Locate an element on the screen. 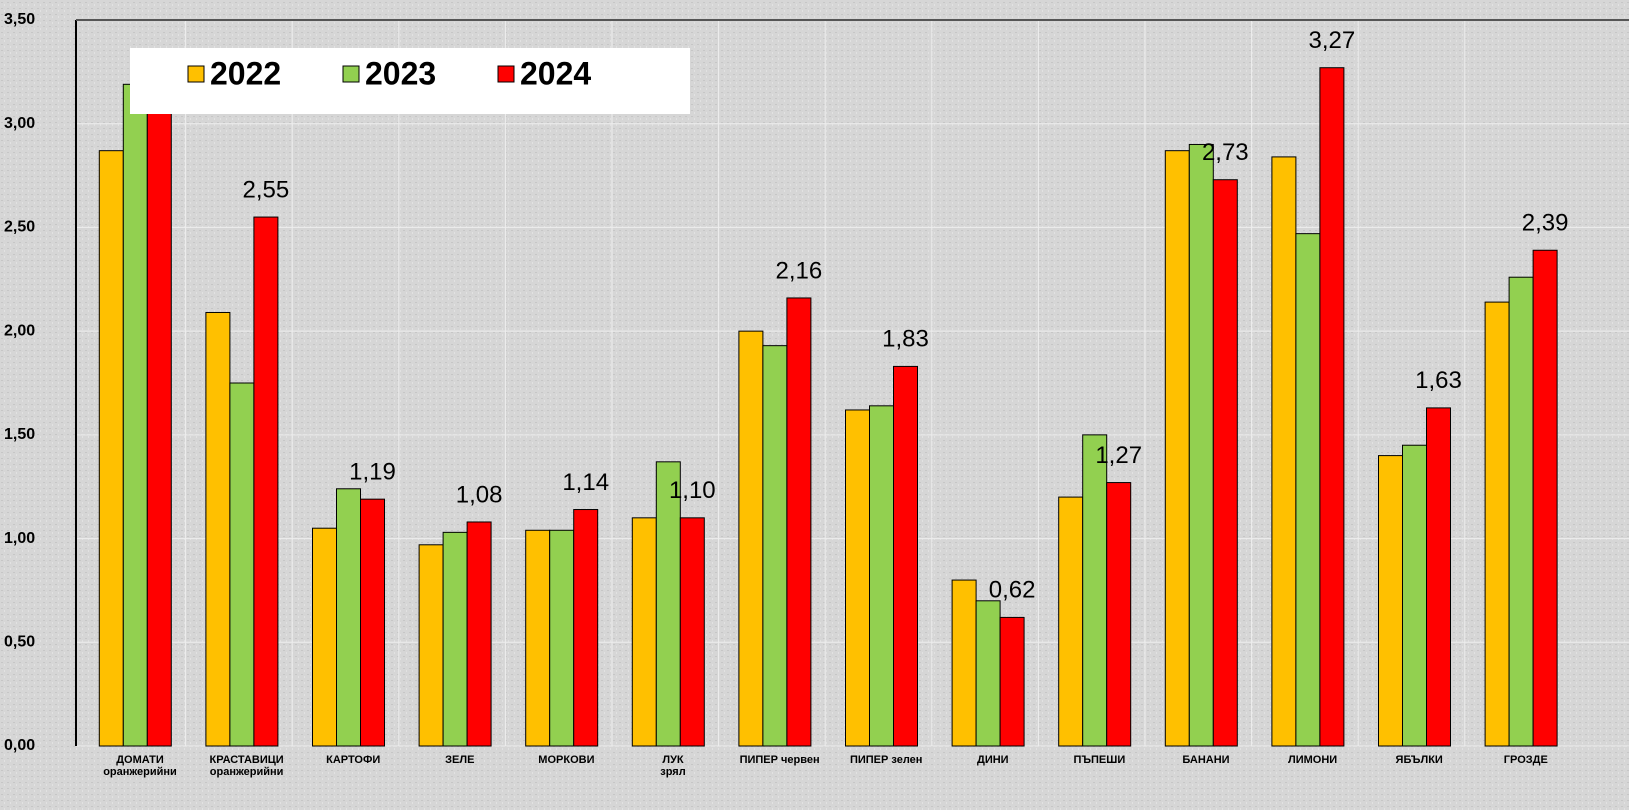  data-label: 1,83 is located at coordinates (905, 339).